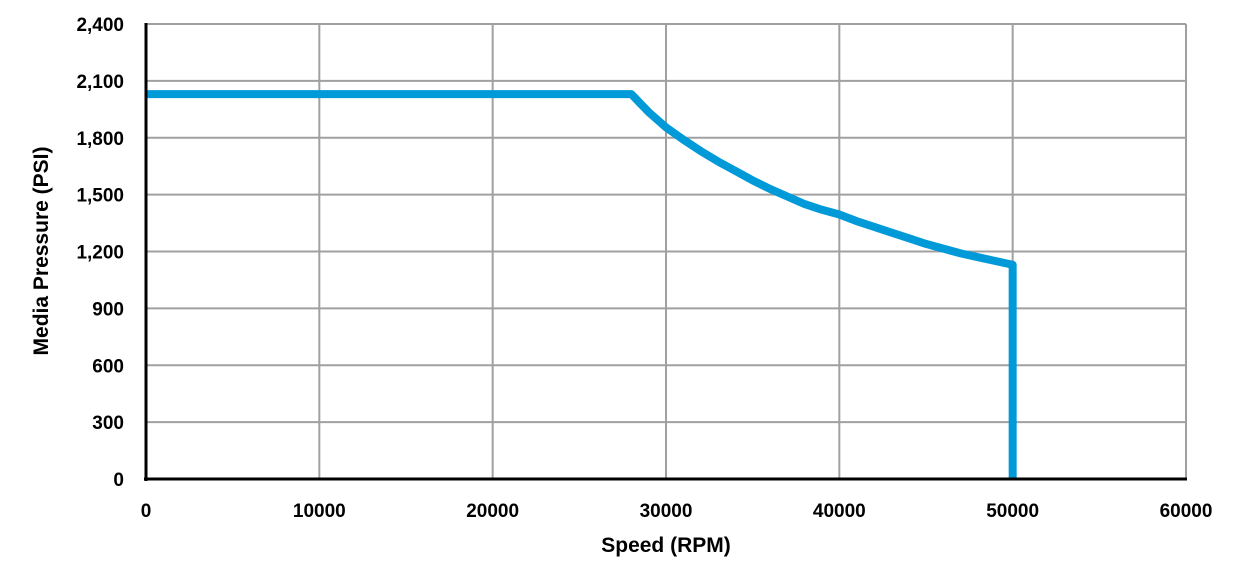  What do you see at coordinates (108, 366) in the screenshot?
I see `y-tick-label: 600` at bounding box center [108, 366].